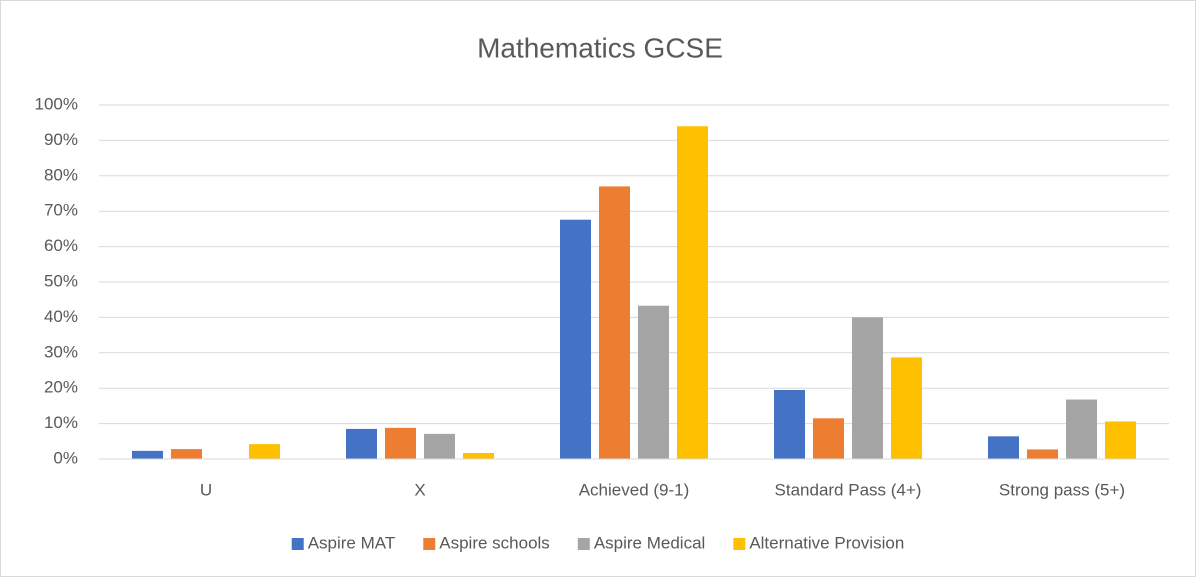 The width and height of the screenshot is (1196, 577). Describe the element at coordinates (206, 489) in the screenshot. I see `x-tick-label: U` at that location.